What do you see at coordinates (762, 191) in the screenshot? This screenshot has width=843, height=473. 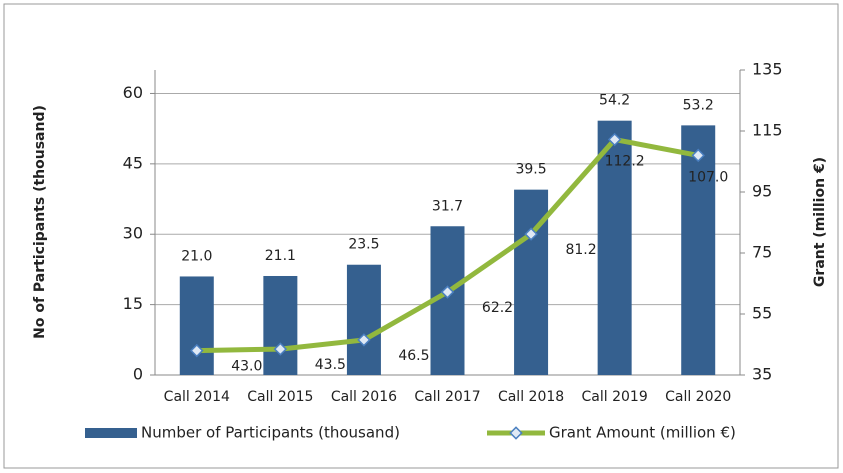 I see `y2-tick-label: 95` at bounding box center [762, 191].